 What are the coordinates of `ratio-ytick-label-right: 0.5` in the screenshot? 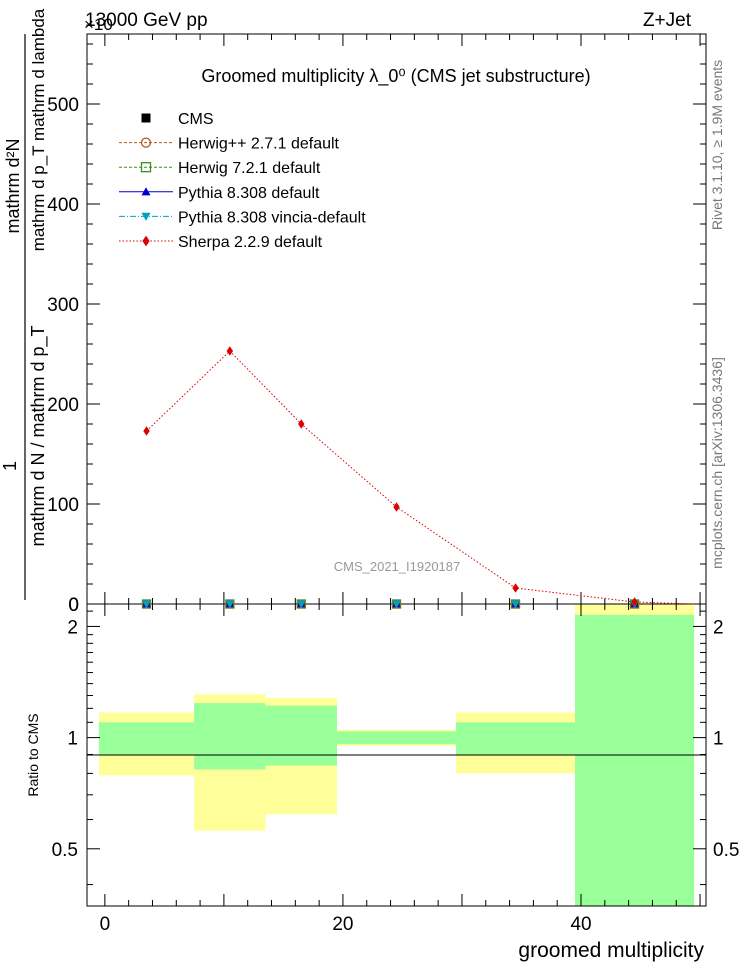 It's located at (726, 850).